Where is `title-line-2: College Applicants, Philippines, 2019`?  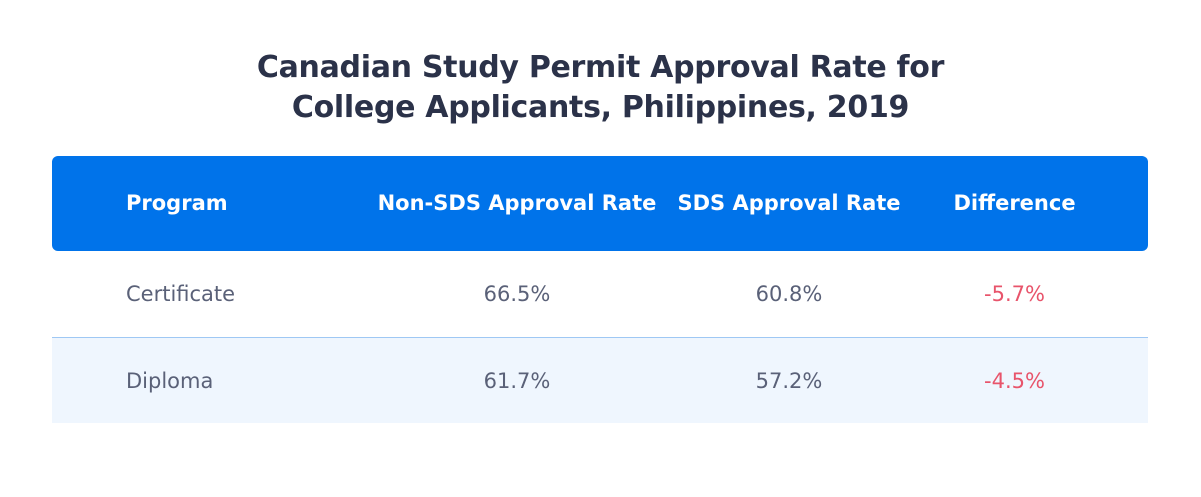
title-line-2: College Applicants, Philippines, 2019 is located at coordinates (600, 107).